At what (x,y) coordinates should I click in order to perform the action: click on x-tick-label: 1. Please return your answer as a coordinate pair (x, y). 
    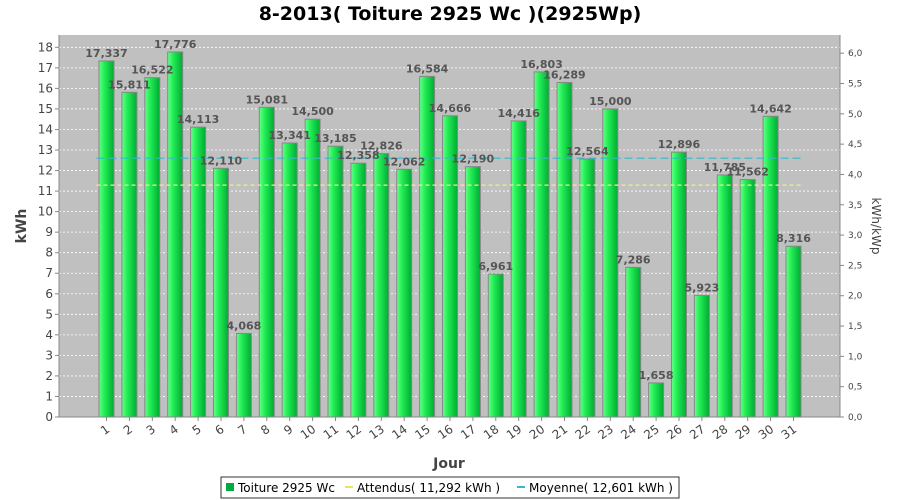
    Looking at the image, I should click on (105, 430).